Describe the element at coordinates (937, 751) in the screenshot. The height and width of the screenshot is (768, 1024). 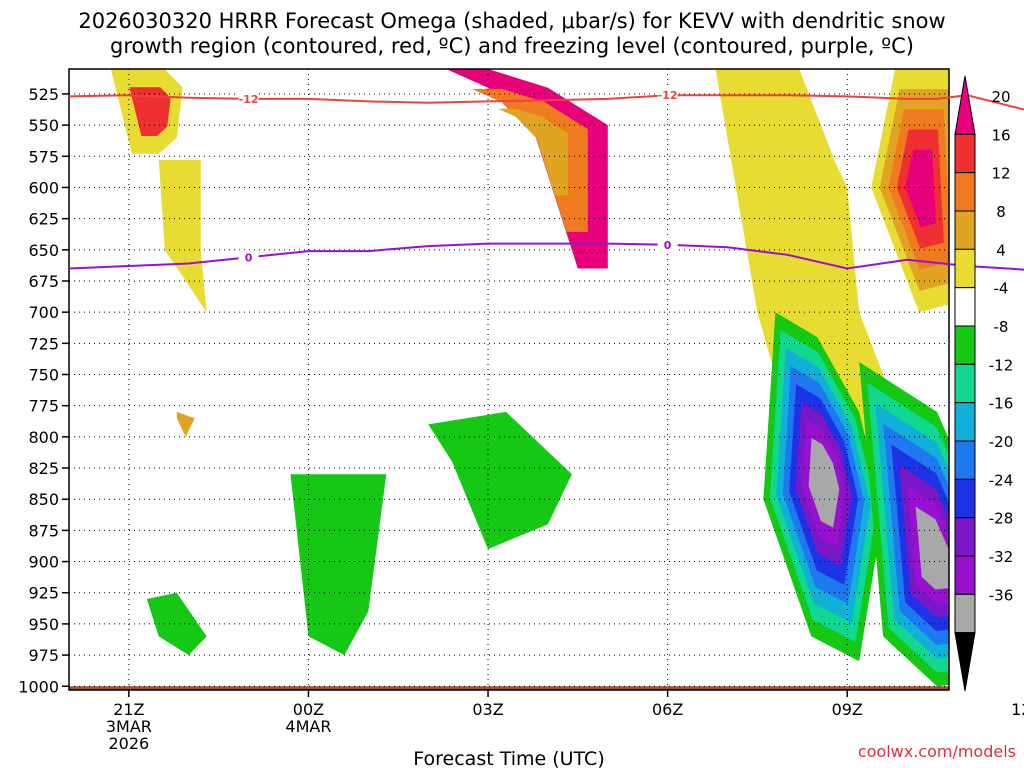
I see `credit-link: coolwx.com/models` at that location.